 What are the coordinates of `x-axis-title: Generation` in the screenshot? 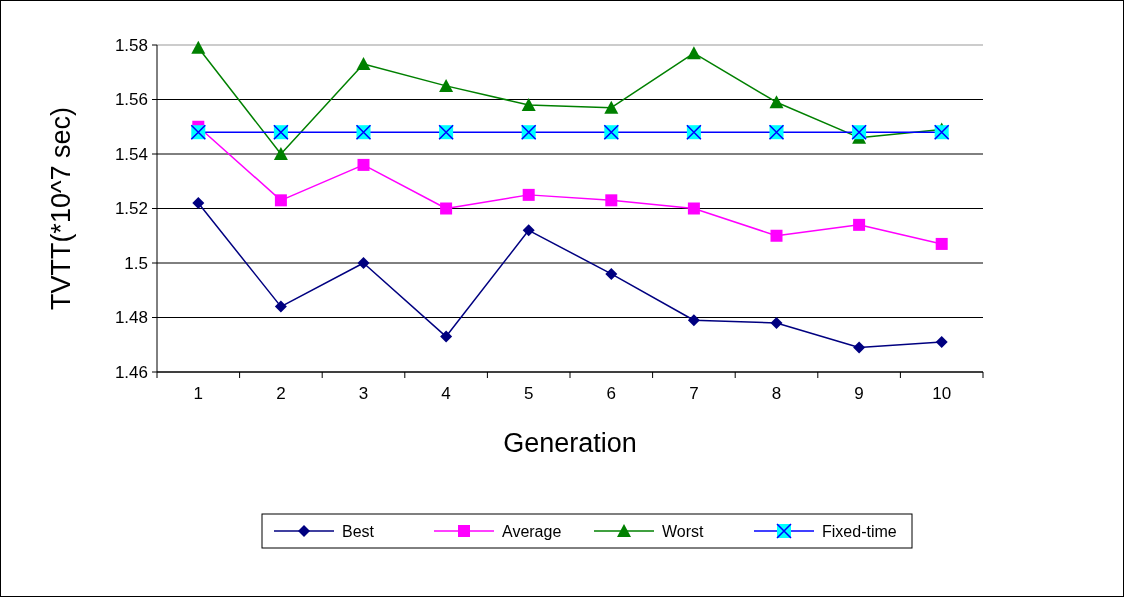 It's located at (570, 443).